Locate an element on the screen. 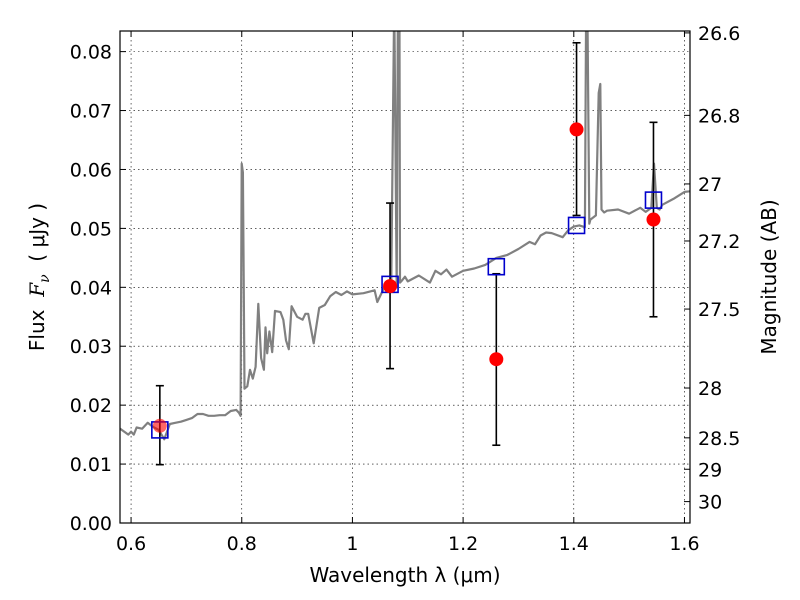 The width and height of the screenshot is (800, 600). y-axis-label: Flux Fν ( μJy ) is located at coordinates (39, 277).